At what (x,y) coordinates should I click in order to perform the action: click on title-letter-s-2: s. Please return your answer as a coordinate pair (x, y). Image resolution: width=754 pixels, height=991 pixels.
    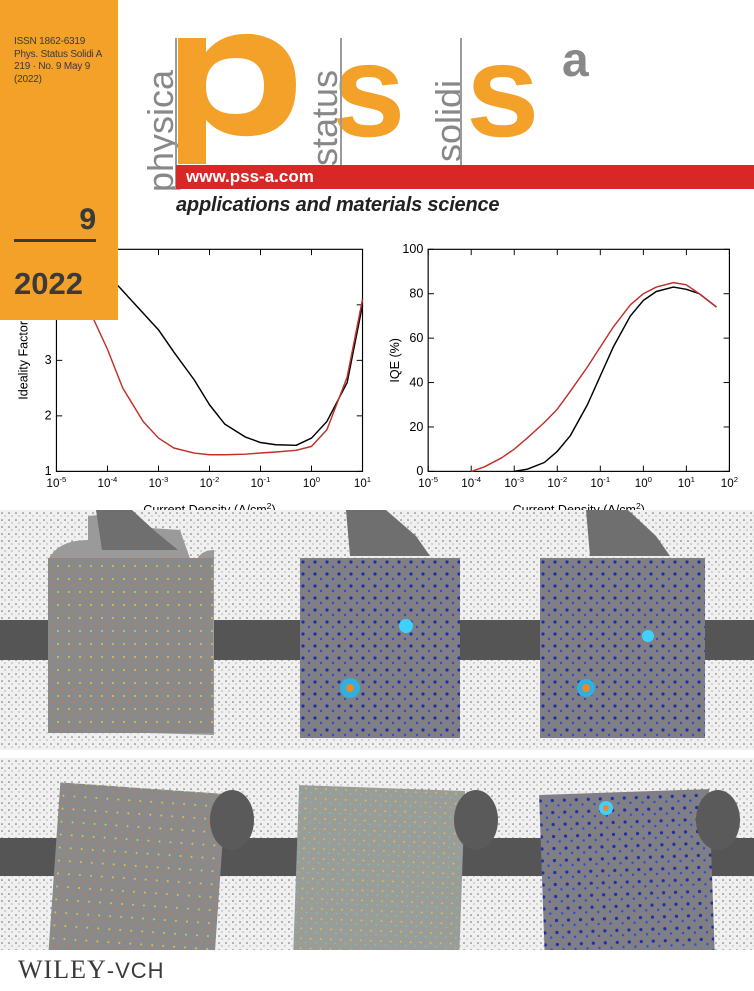
    Looking at the image, I should click on (502, 90).